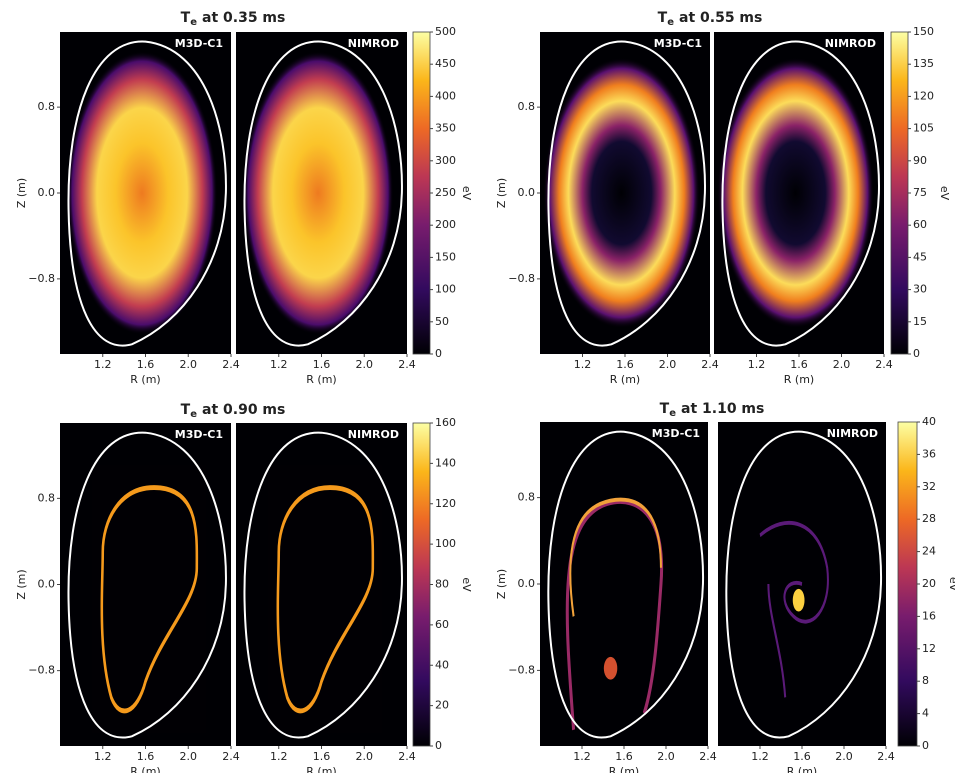 The width and height of the screenshot is (955, 773). Describe the element at coordinates (929, 486) in the screenshot. I see `colorbar-tick-label: 32` at that location.